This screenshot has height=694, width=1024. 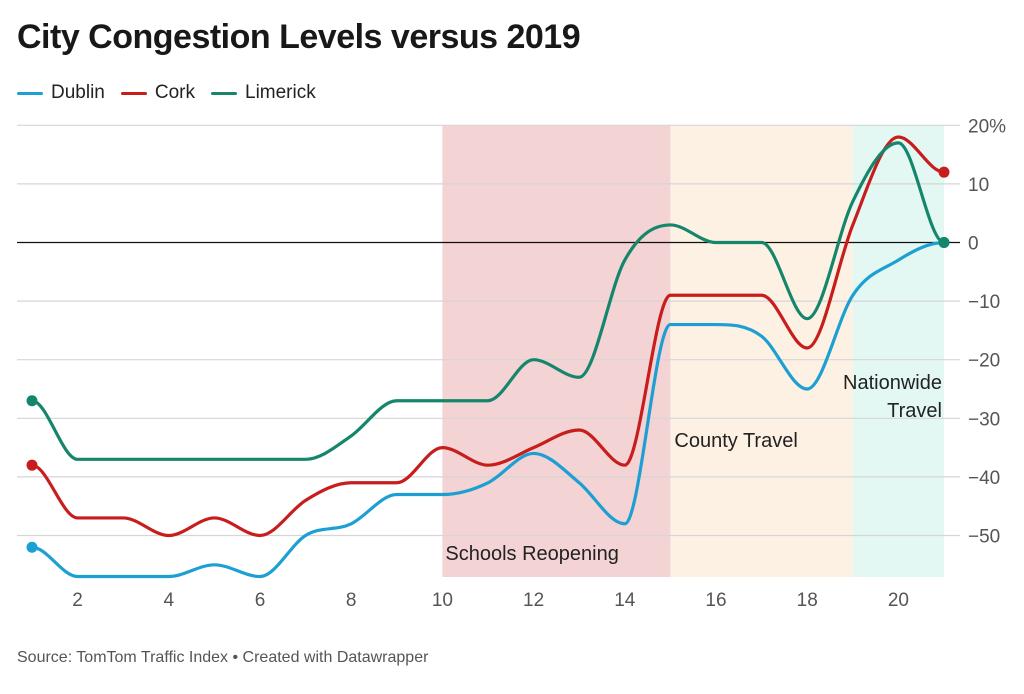 I want to click on range-band-nationwide-travel, so click(x=898, y=351).